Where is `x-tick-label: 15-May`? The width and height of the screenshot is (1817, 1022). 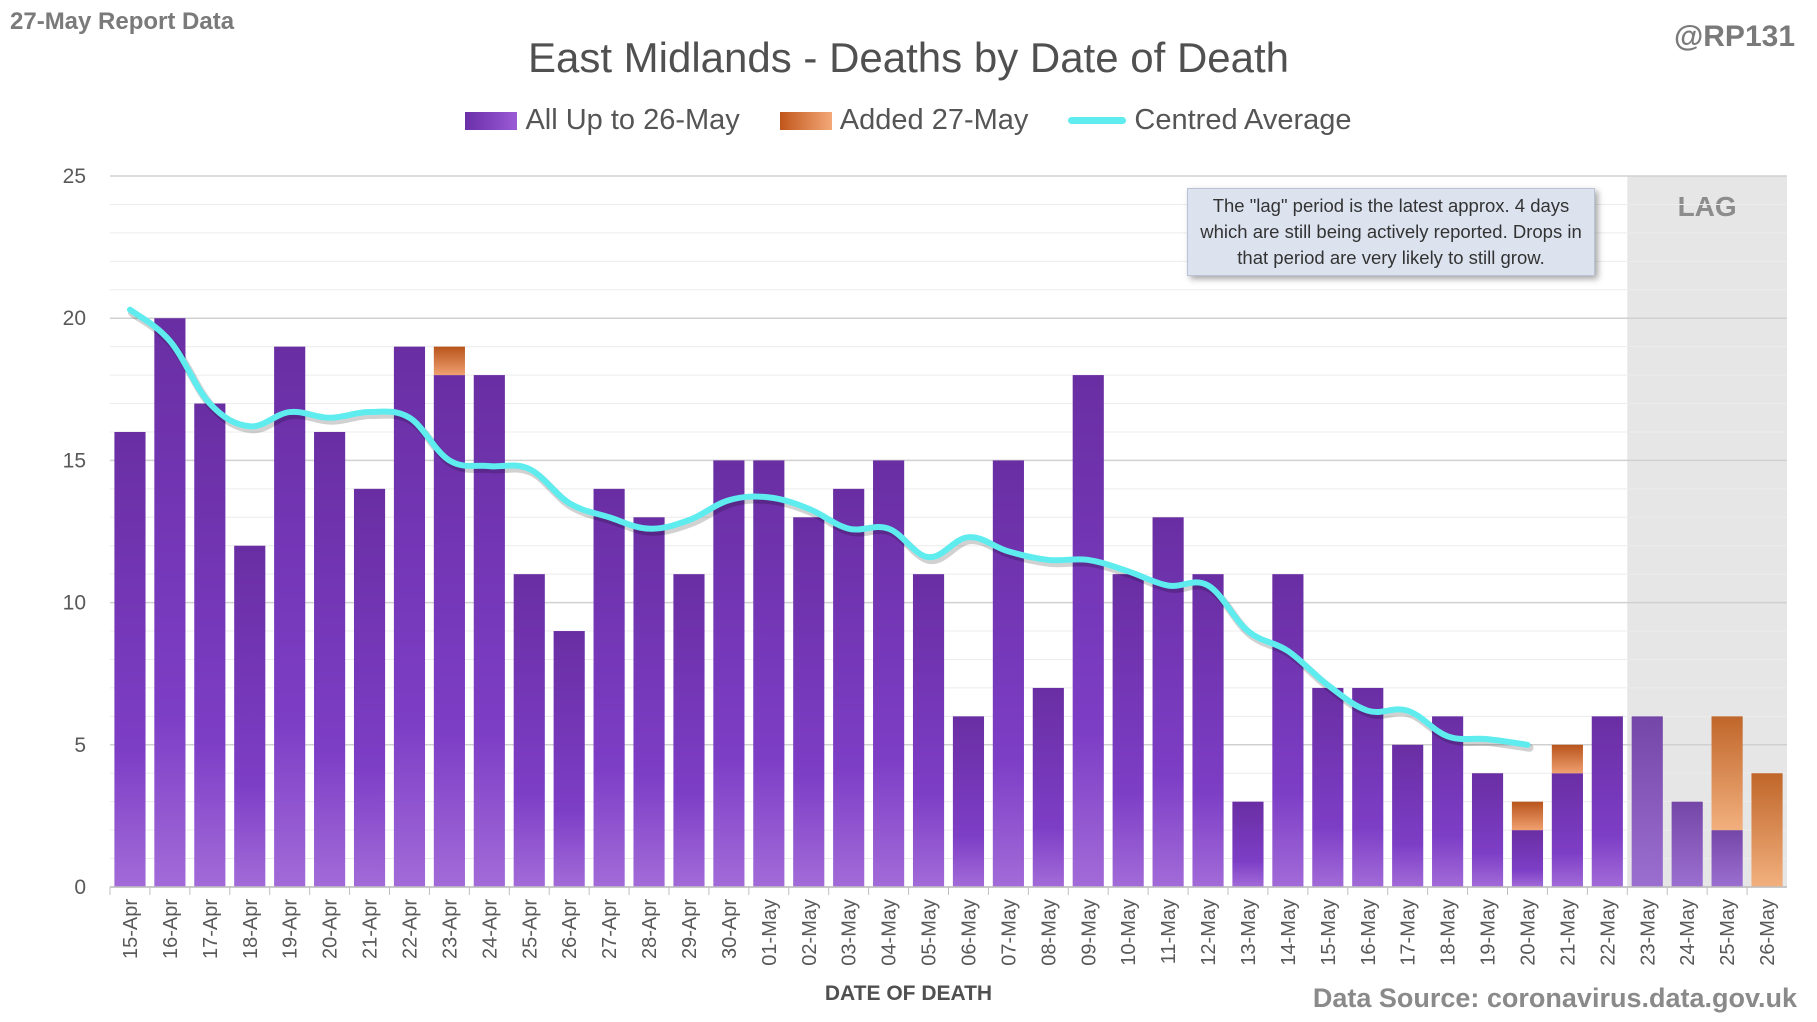
x-tick-label: 15-May is located at coordinates (1329, 932).